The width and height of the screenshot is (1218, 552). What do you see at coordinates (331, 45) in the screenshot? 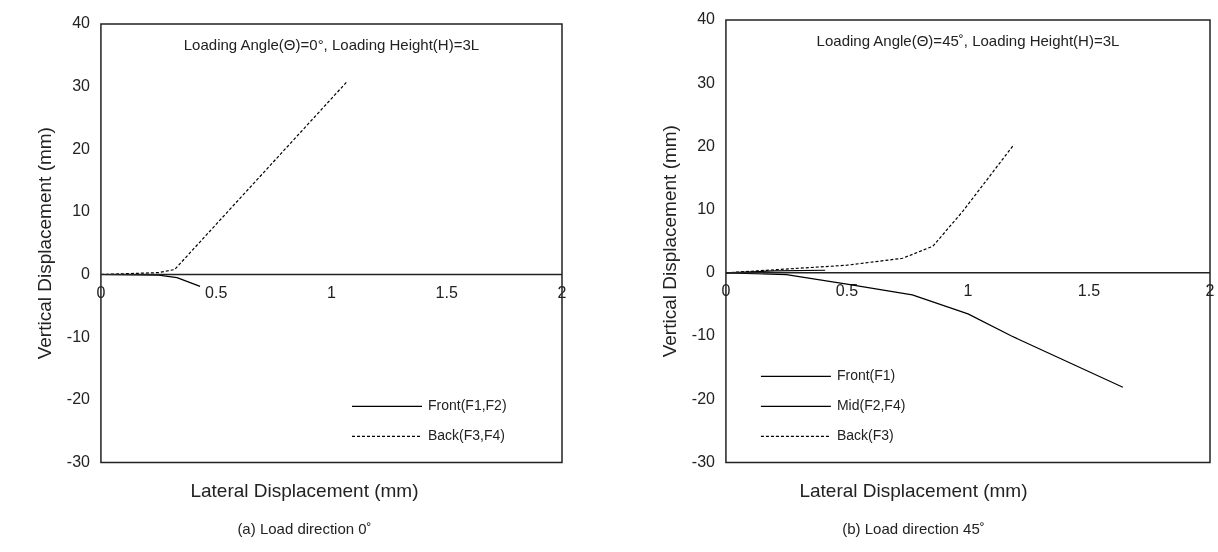
I see `annotation: Loading Angle(Θ)=0°, Loading Height(H)=3L` at bounding box center [331, 45].